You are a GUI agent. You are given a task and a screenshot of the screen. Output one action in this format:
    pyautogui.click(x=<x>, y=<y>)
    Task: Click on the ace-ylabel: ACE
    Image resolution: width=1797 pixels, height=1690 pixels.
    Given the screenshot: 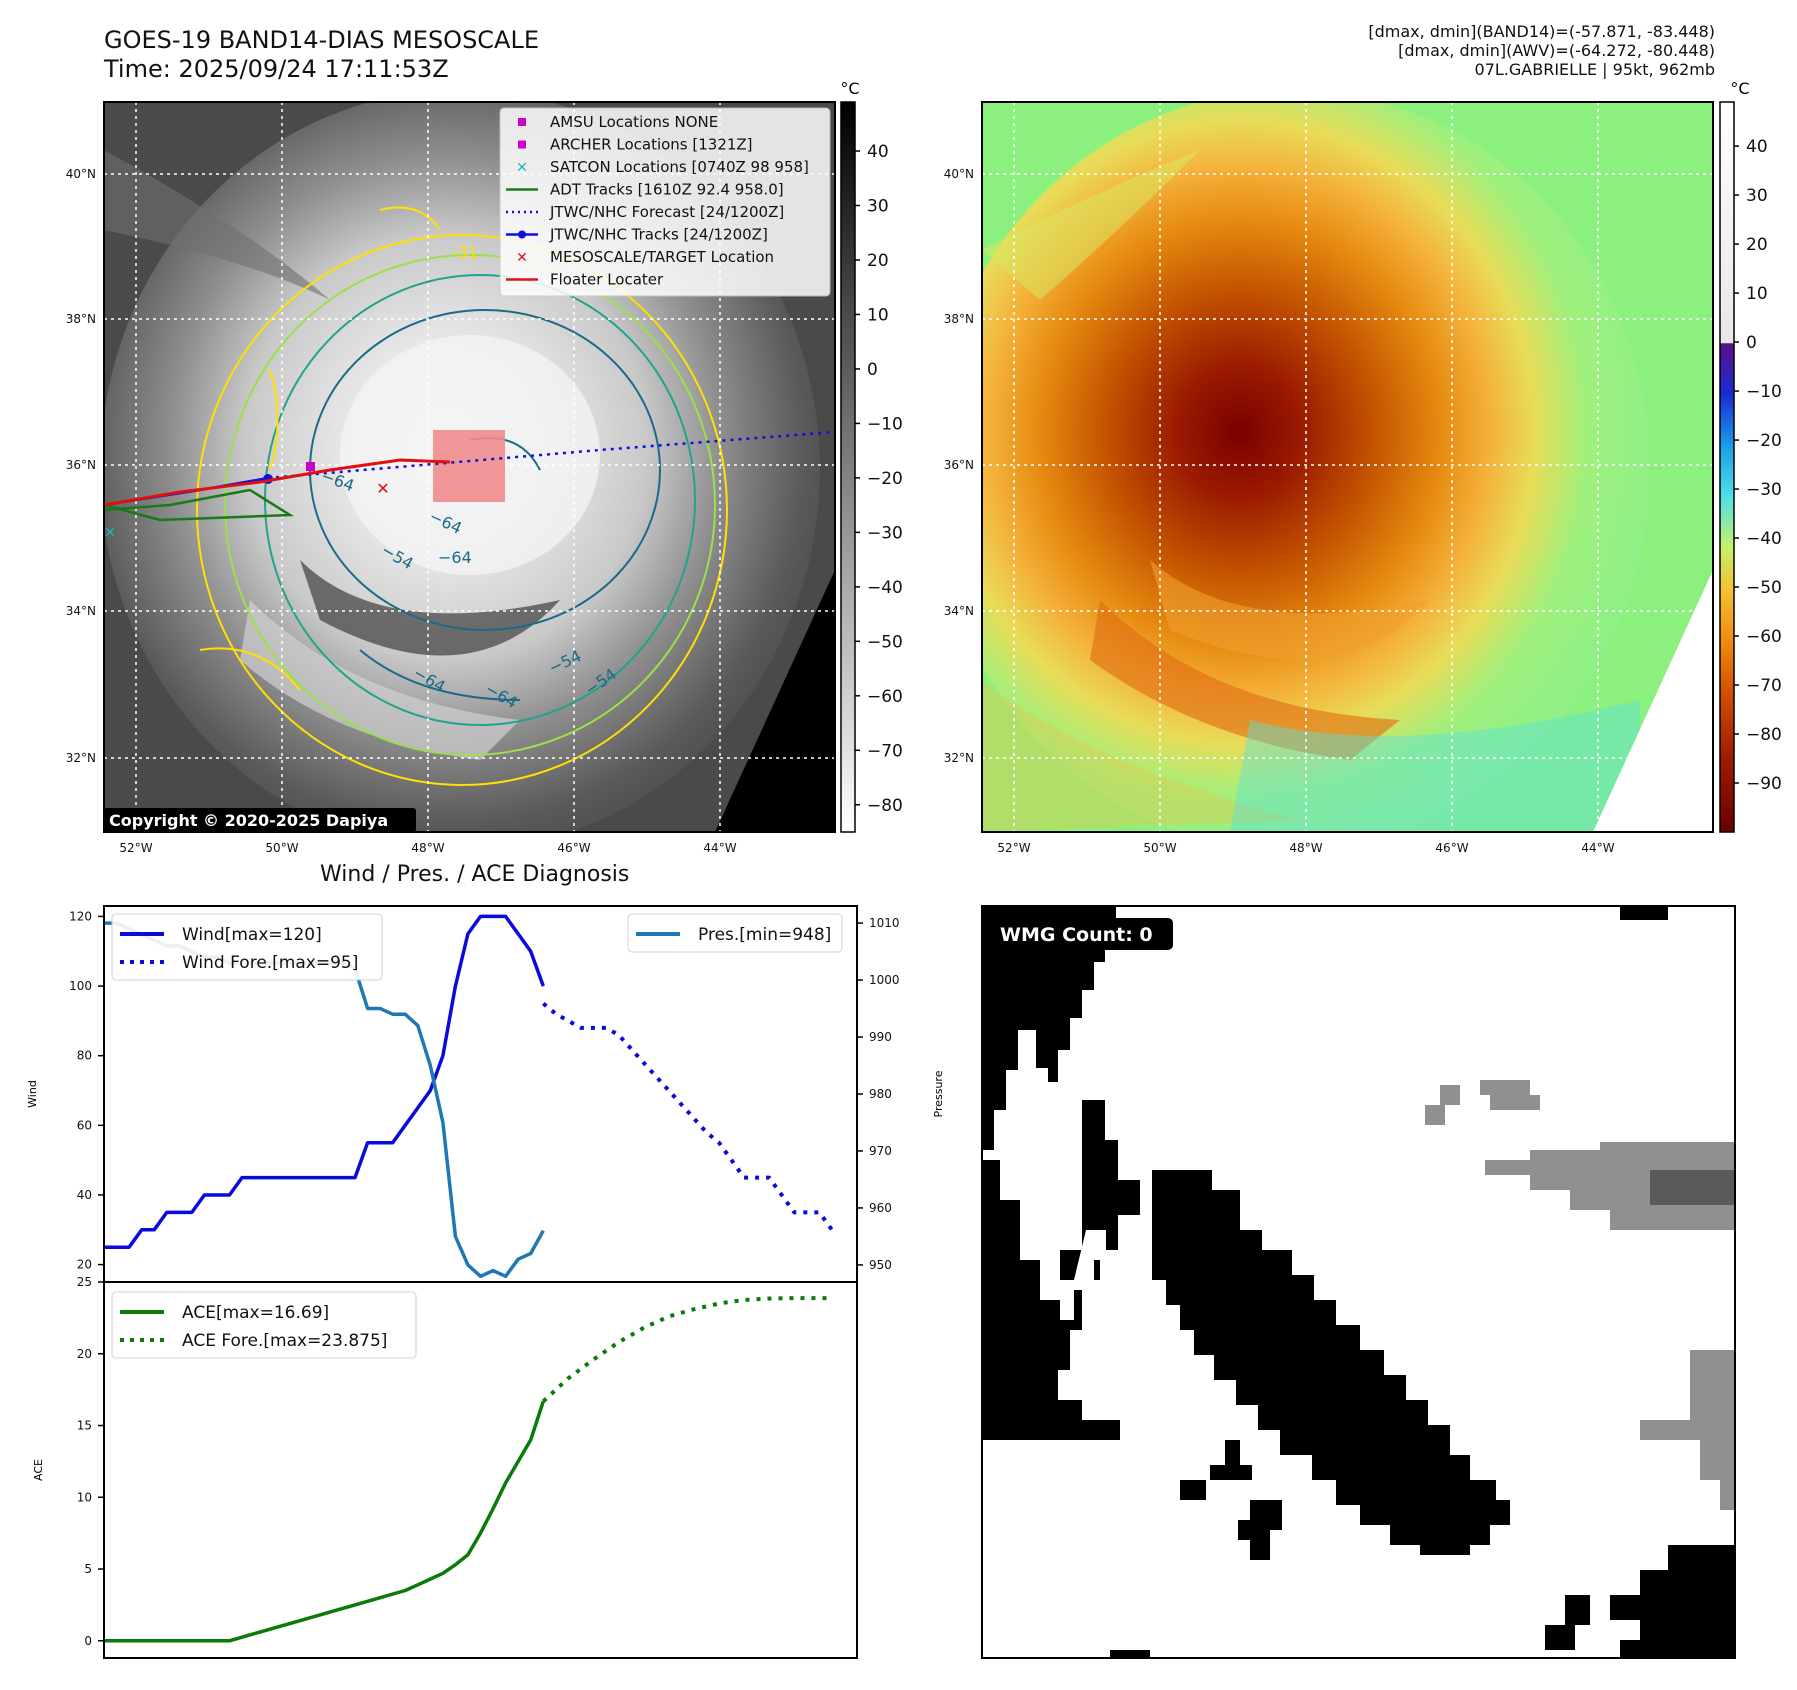 What is the action you would take?
    pyautogui.click(x=38, y=1470)
    